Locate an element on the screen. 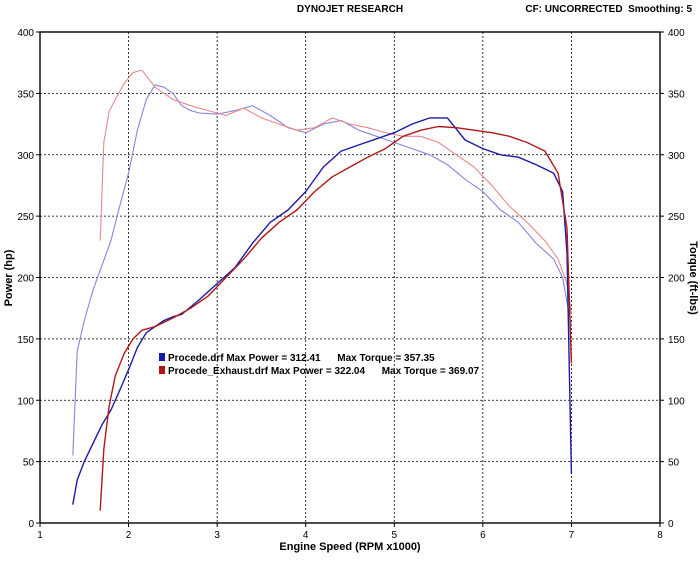 This screenshot has width=700, height=567. legend-swatch-procede is located at coordinates (162, 357).